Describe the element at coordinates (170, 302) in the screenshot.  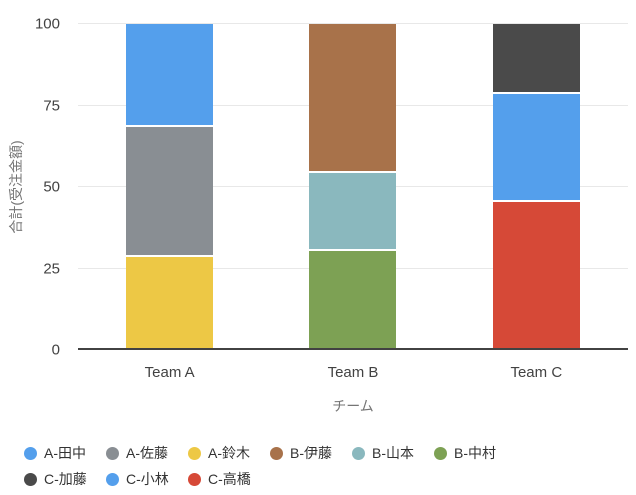
I see `bar-segment-A-鈴木` at that location.